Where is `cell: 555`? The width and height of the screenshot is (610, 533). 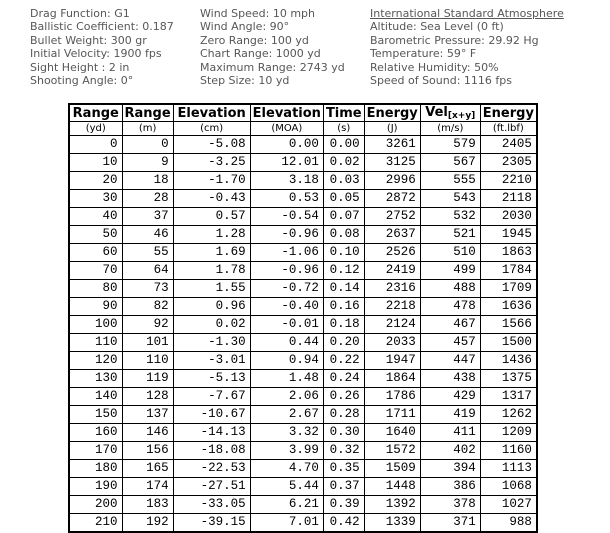
cell: 555 is located at coordinates (450, 180).